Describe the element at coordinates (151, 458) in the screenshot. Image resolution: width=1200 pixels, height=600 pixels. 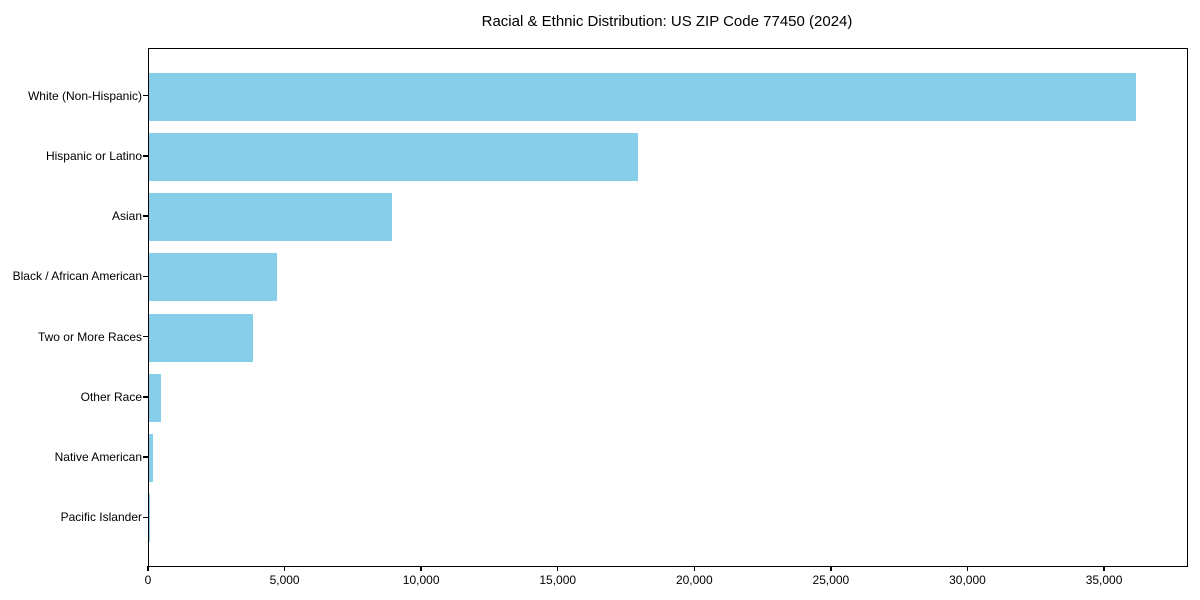
I see `bar-native-american` at that location.